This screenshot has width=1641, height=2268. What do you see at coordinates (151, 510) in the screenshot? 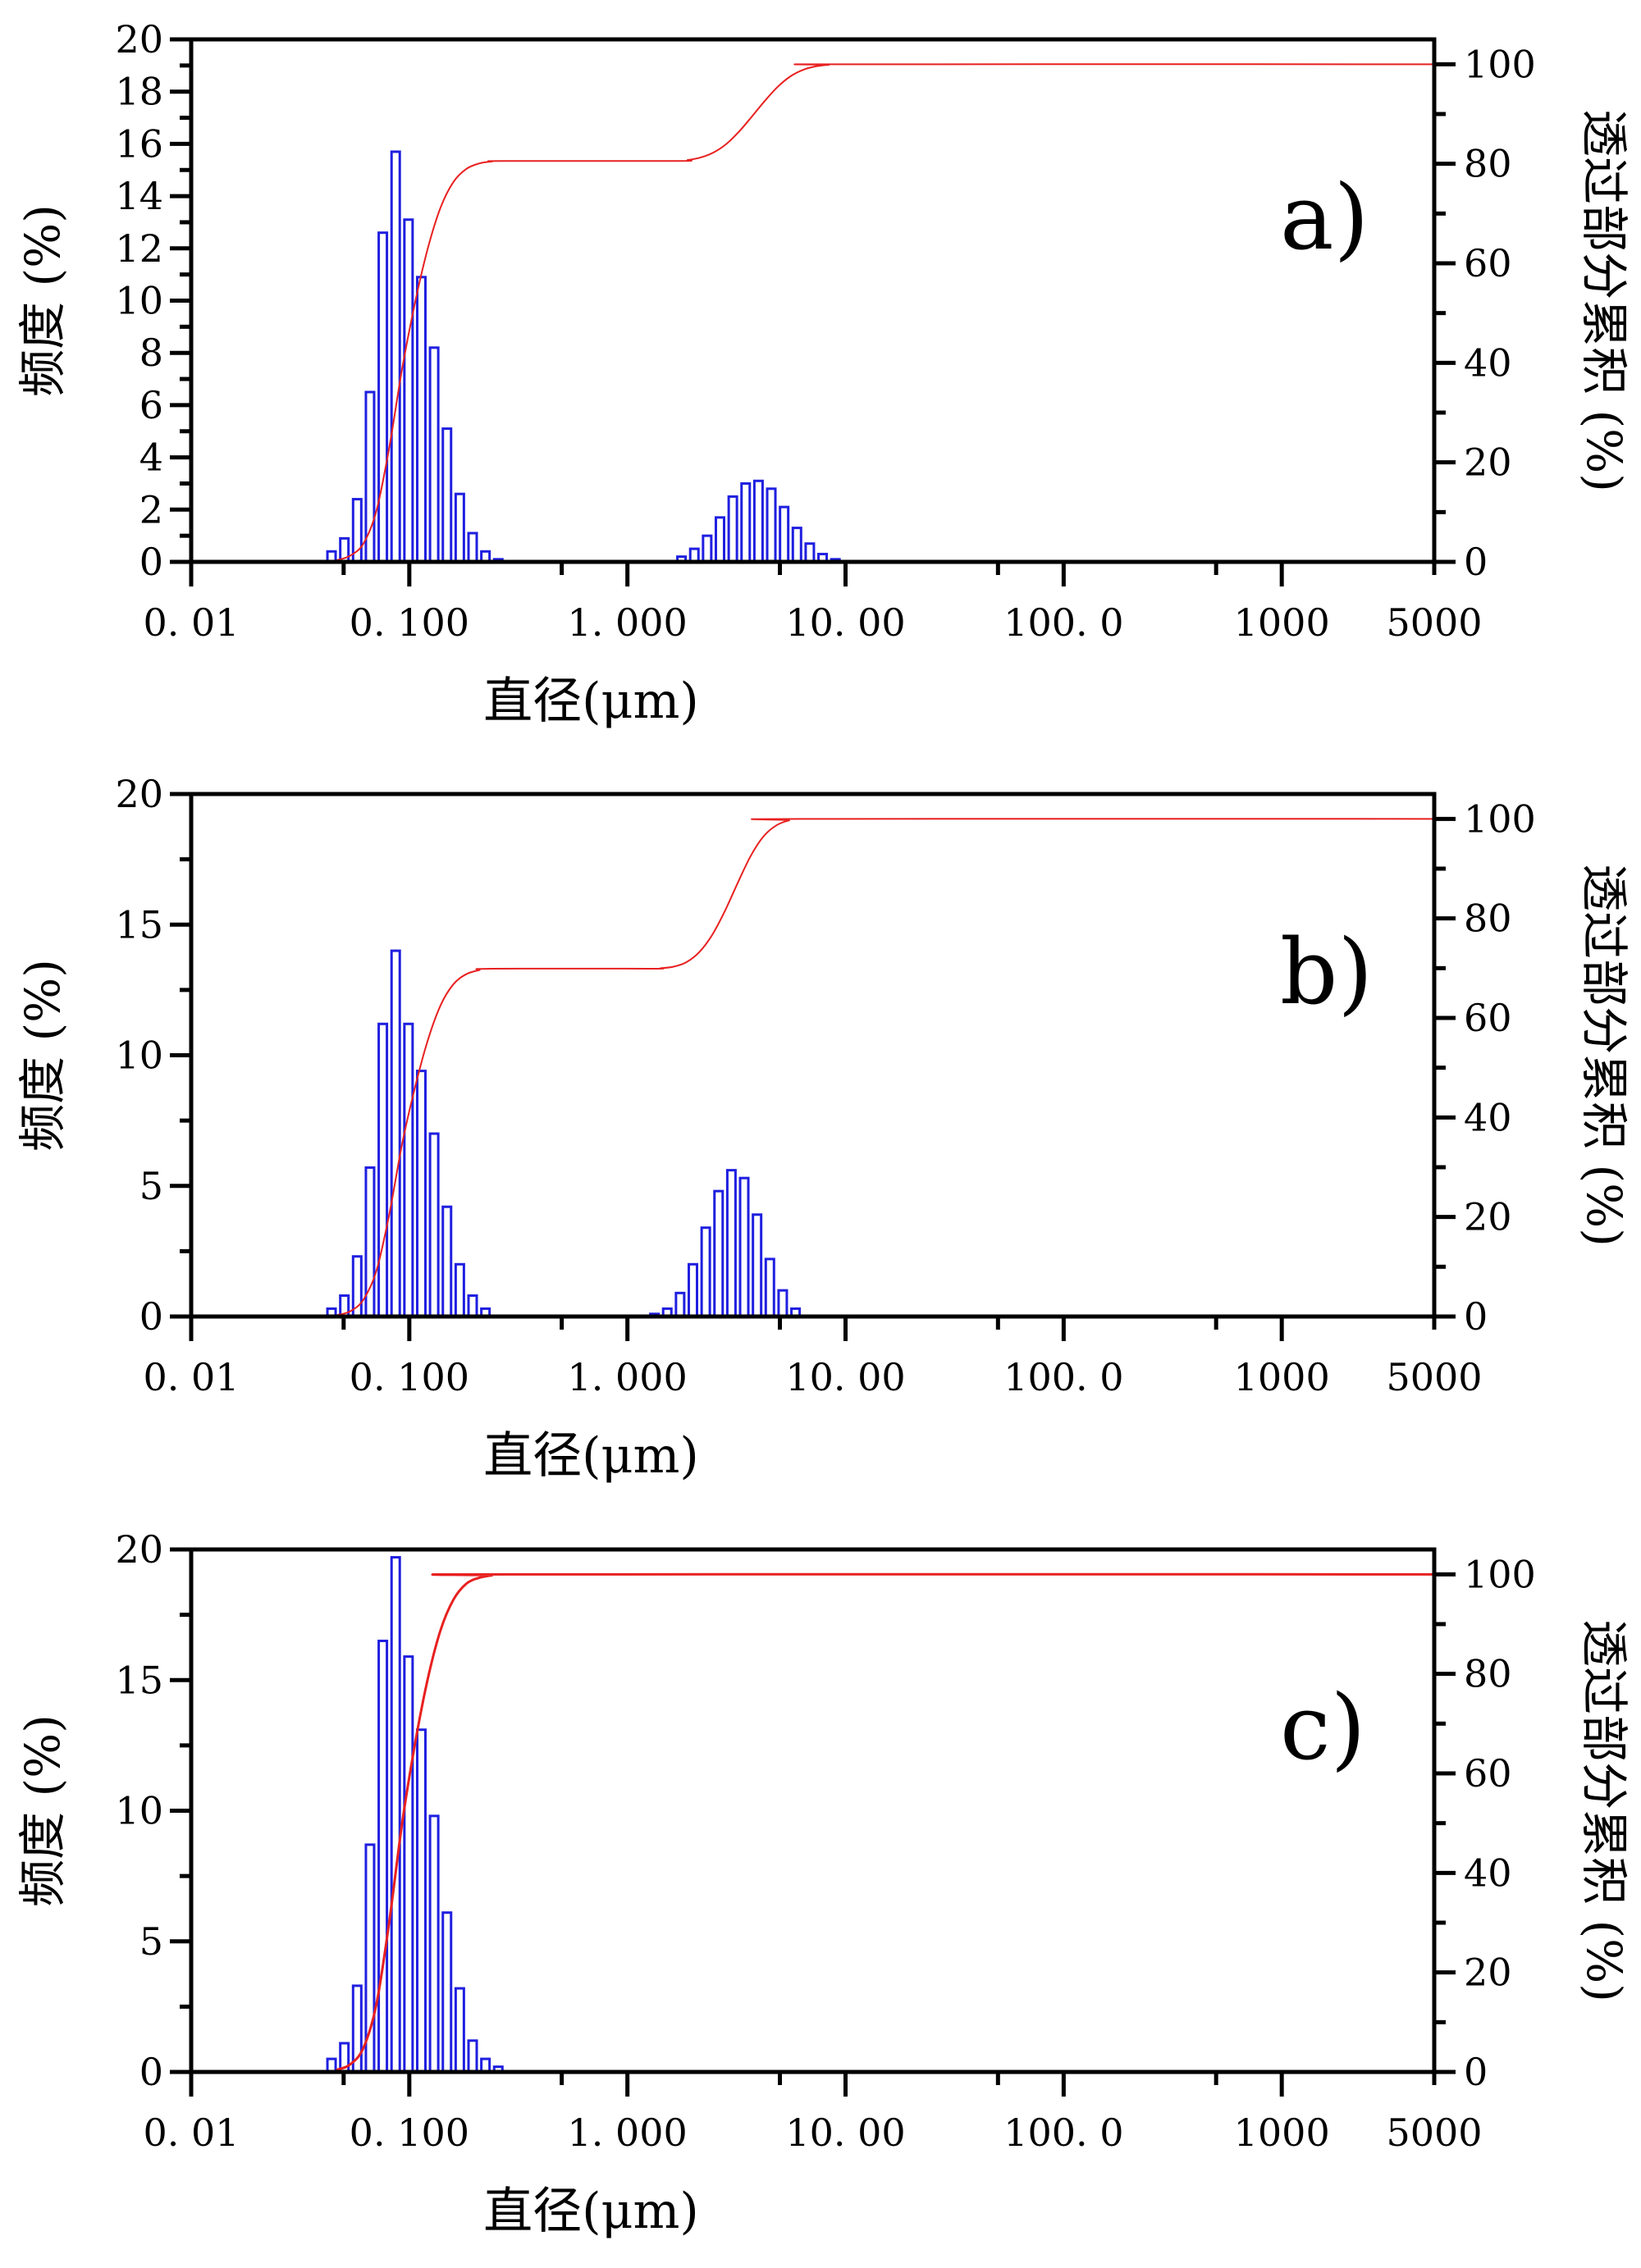
I see `y-tick-label: 2` at bounding box center [151, 510].